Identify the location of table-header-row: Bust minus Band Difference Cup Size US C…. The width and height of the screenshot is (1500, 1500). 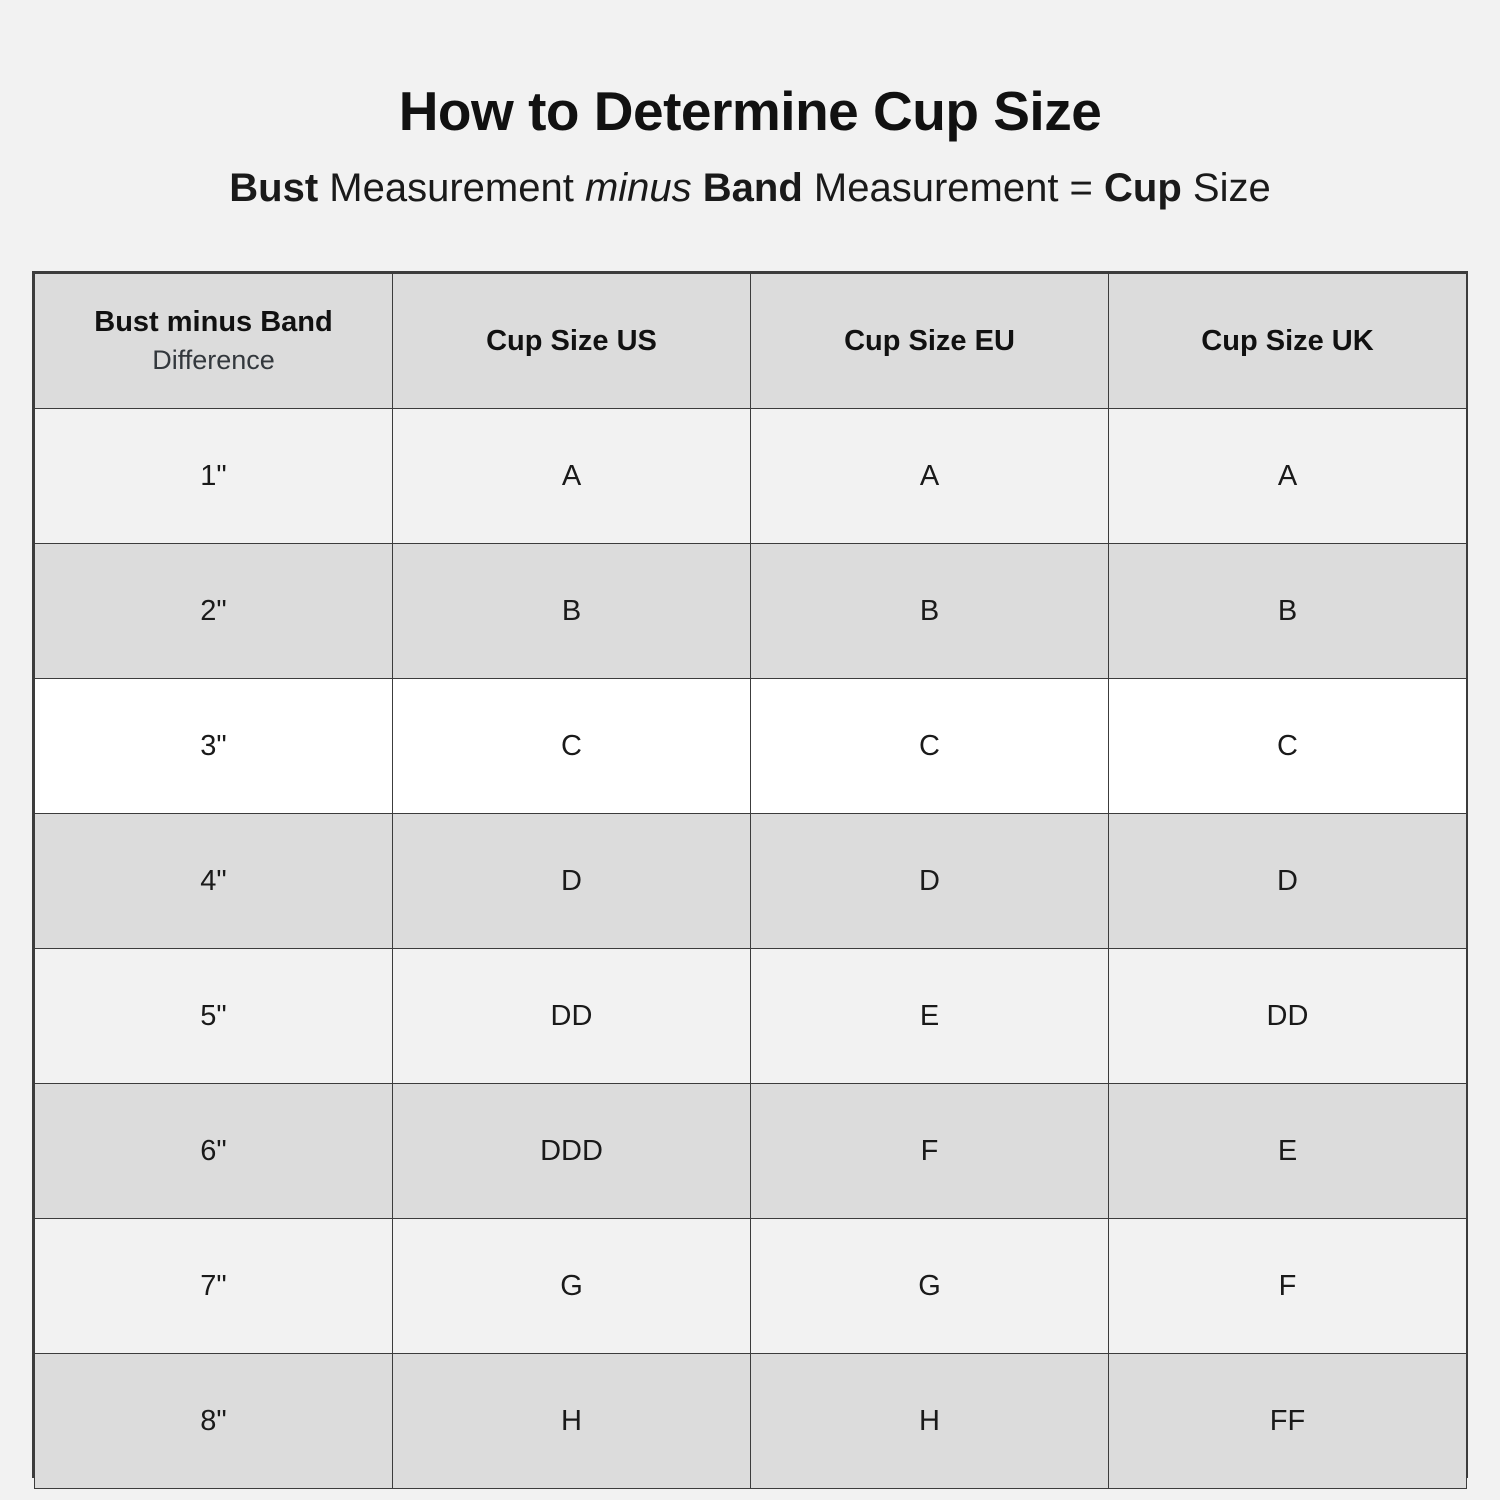
(750, 341).